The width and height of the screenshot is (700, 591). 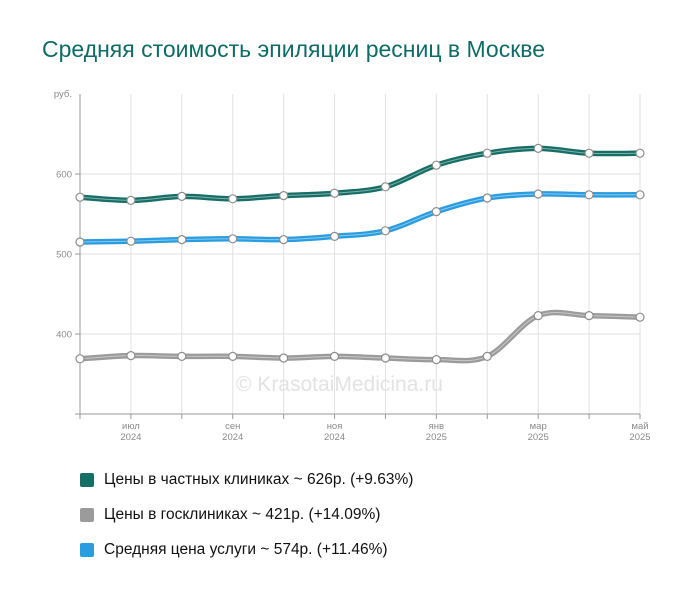 What do you see at coordinates (335, 426) in the screenshot?
I see `x-tick-month: ноя` at bounding box center [335, 426].